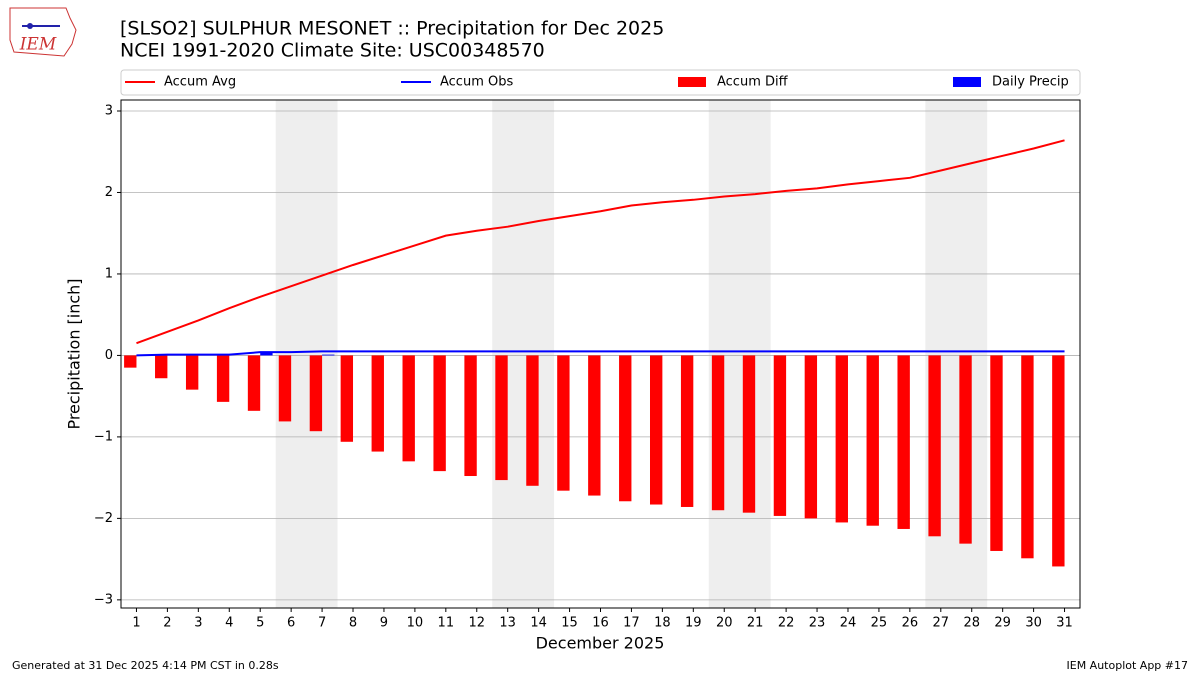 Image resolution: width=1200 pixels, height=675 pixels. What do you see at coordinates (260, 623) in the screenshot?
I see `x-tick-label: 5` at bounding box center [260, 623].